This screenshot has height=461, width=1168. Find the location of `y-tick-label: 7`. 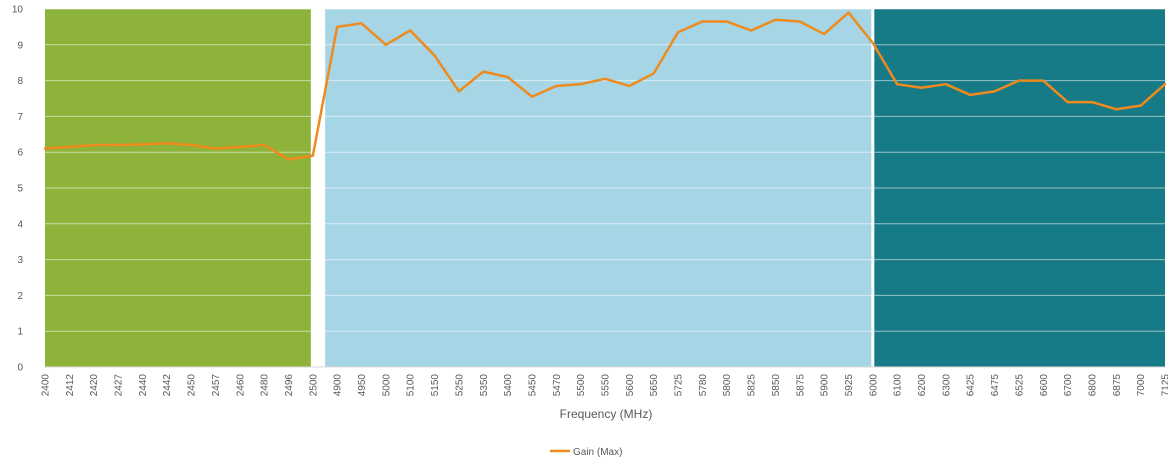

y-tick-label: 7 is located at coordinates (20, 117).